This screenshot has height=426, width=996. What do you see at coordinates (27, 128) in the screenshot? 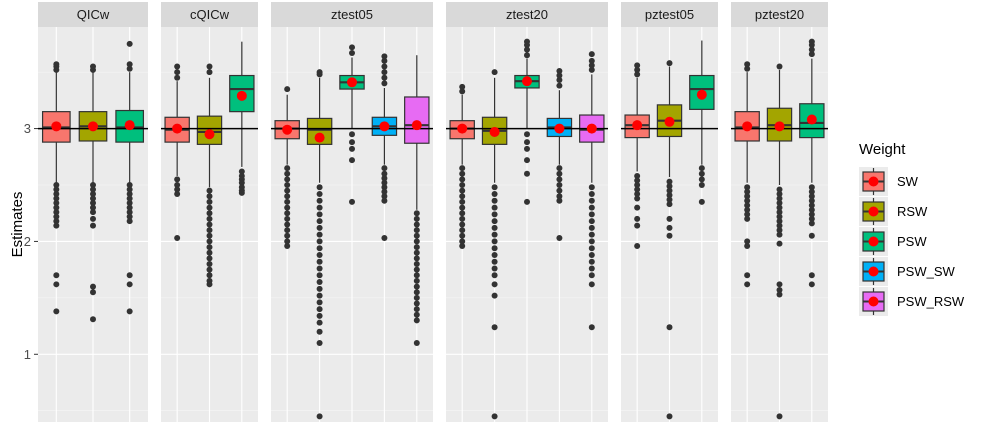
I see `y-tick-label: 3` at bounding box center [27, 128].